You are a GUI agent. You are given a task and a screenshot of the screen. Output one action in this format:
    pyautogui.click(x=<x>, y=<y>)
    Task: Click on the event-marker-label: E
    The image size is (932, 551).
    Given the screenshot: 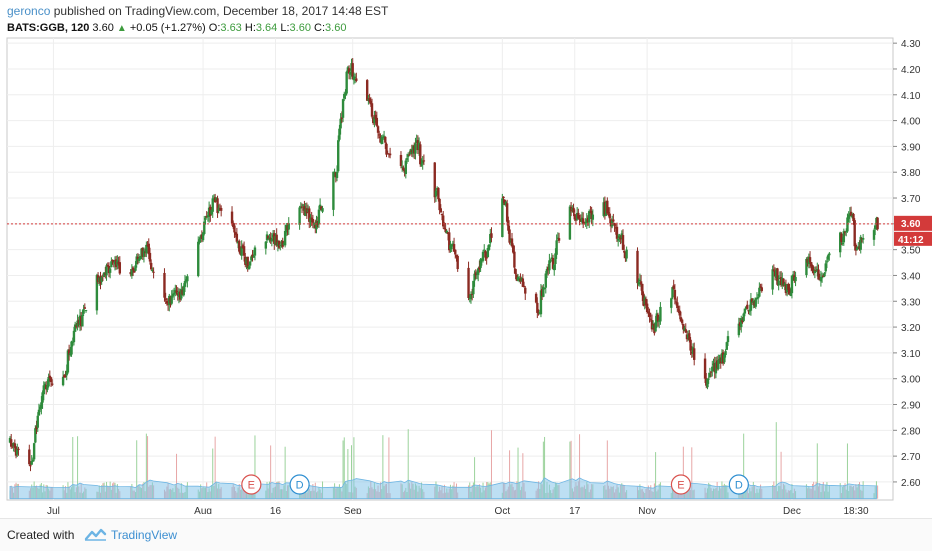 What is the action you would take?
    pyautogui.click(x=251, y=486)
    